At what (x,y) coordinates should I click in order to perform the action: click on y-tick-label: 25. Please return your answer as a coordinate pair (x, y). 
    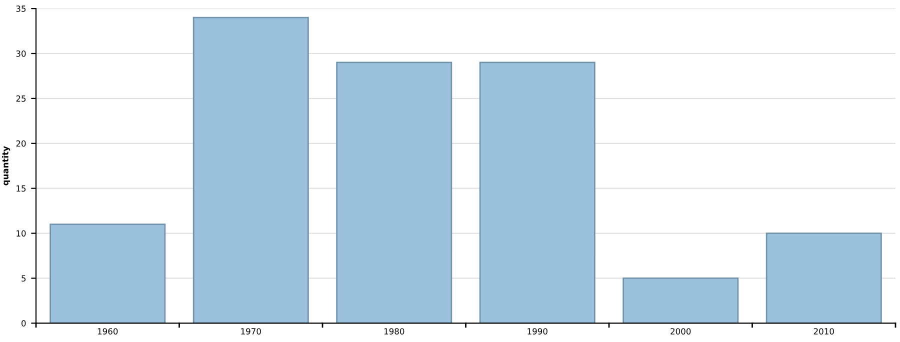
    Looking at the image, I should click on (21, 98).